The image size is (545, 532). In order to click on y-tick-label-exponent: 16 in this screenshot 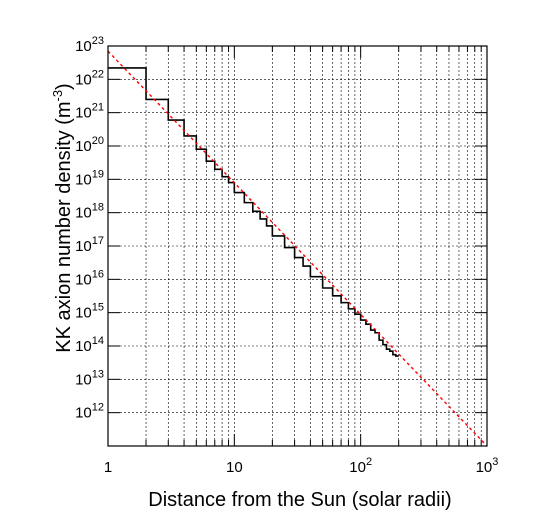, I will do `click(98, 274)`.